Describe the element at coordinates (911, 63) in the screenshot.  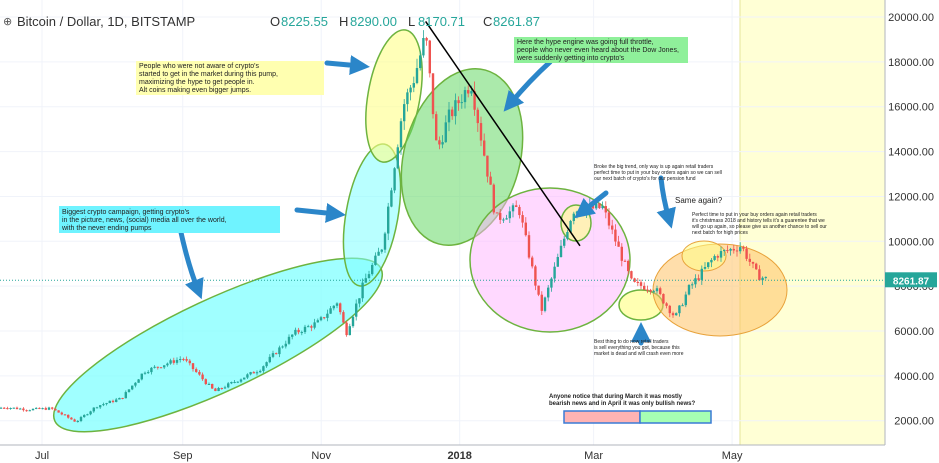
I see `y-tick-label: 18000.00` at that location.